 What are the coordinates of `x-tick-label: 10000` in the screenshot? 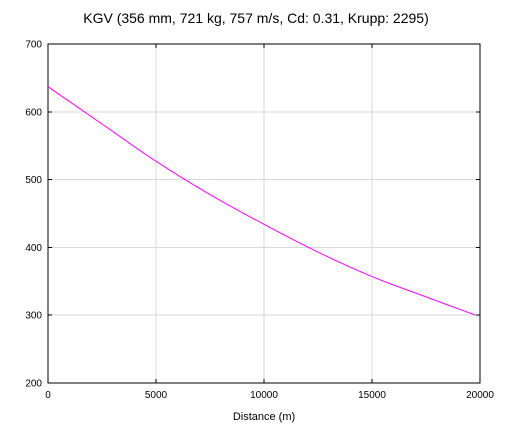 It's located at (264, 395).